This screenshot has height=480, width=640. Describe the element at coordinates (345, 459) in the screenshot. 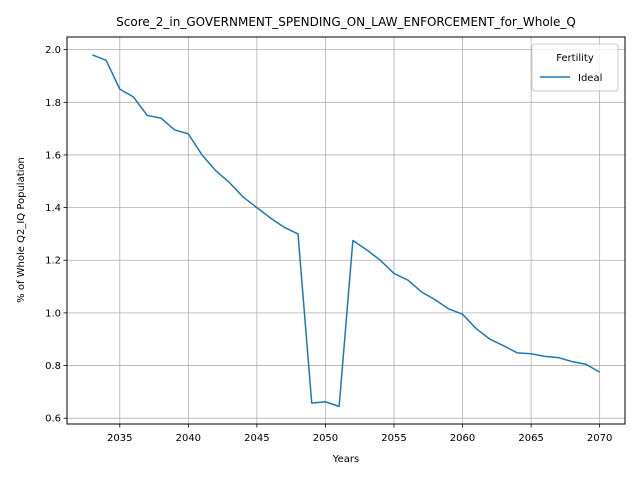

I see `x-axis-label: Years` at that location.